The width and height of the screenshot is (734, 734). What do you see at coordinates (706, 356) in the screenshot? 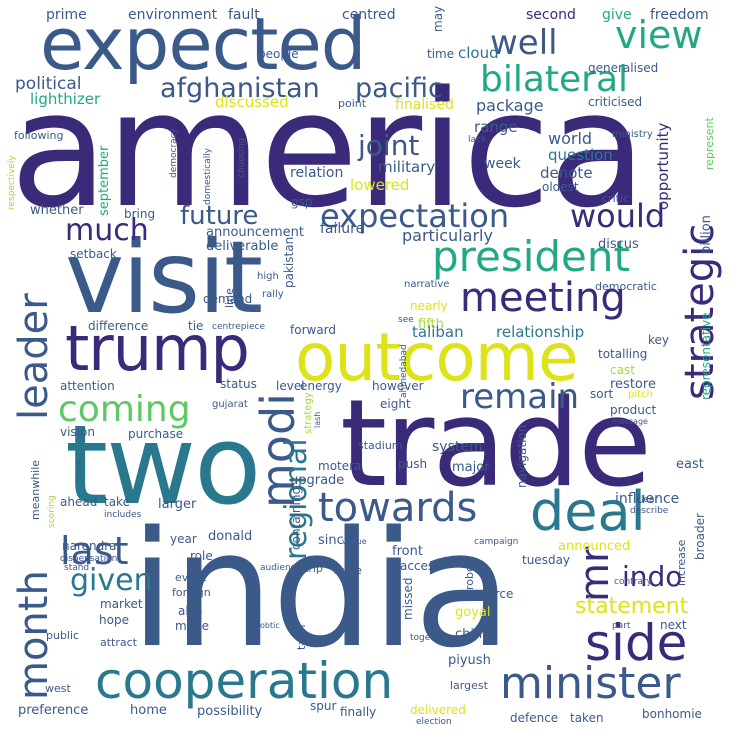
I see `word-representative: representative` at bounding box center [706, 356].